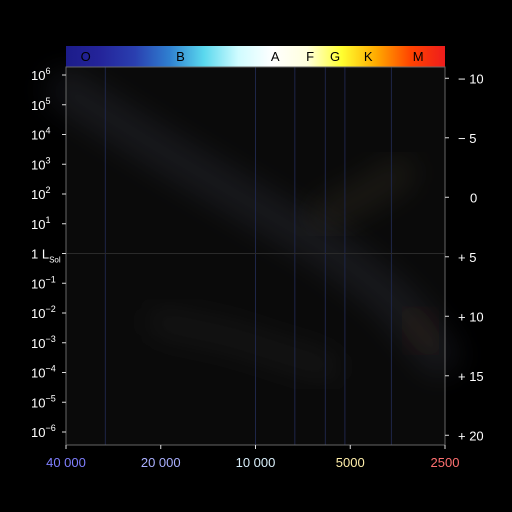 The height and width of the screenshot is (512, 512). What do you see at coordinates (445, 462) in the screenshot?
I see `x-tick-label: 2500` at bounding box center [445, 462].